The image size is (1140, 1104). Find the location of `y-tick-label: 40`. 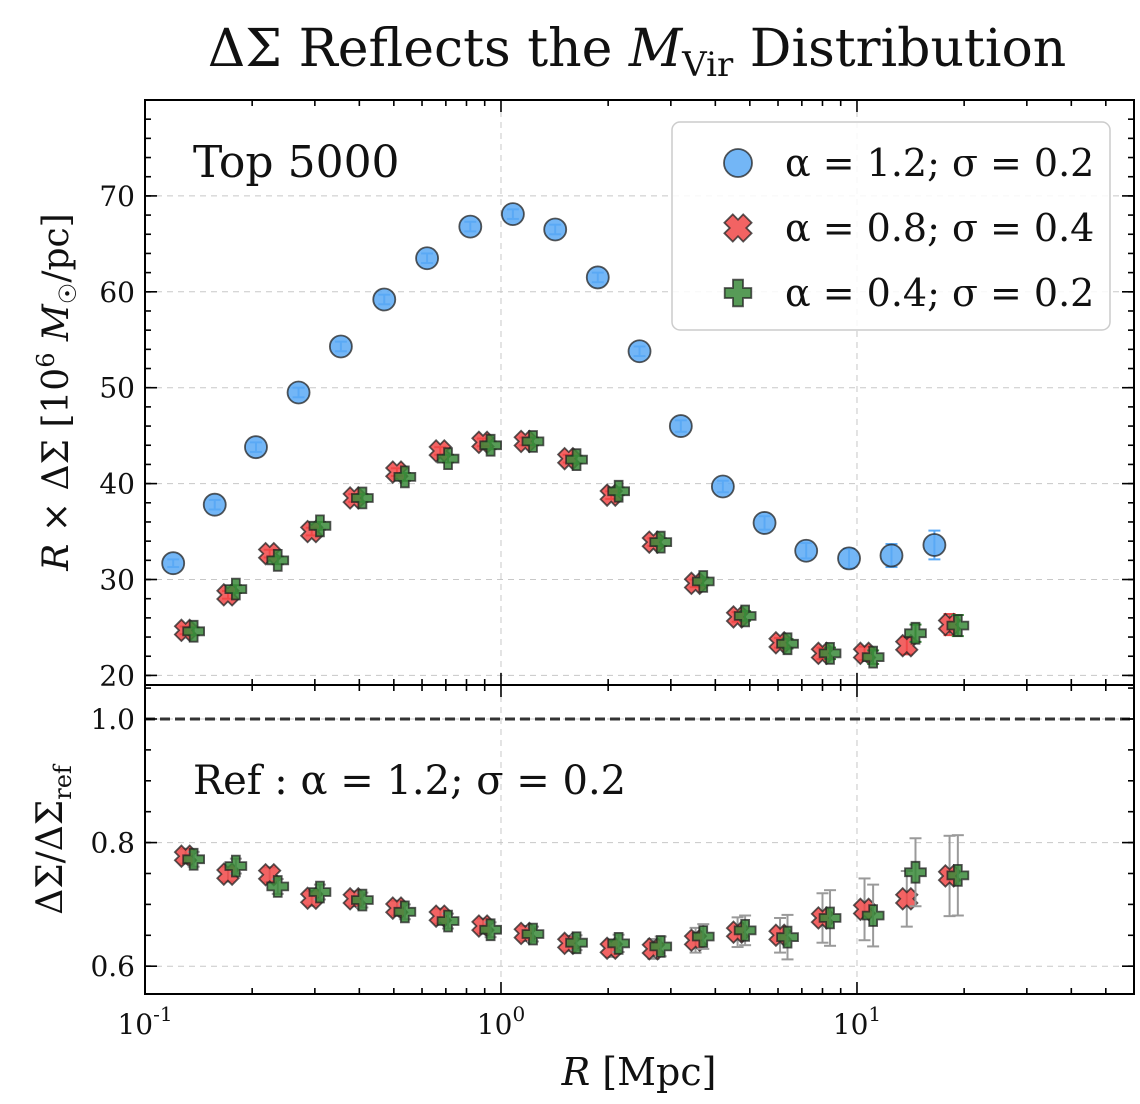

y-tick-label: 40 is located at coordinates (117, 484).